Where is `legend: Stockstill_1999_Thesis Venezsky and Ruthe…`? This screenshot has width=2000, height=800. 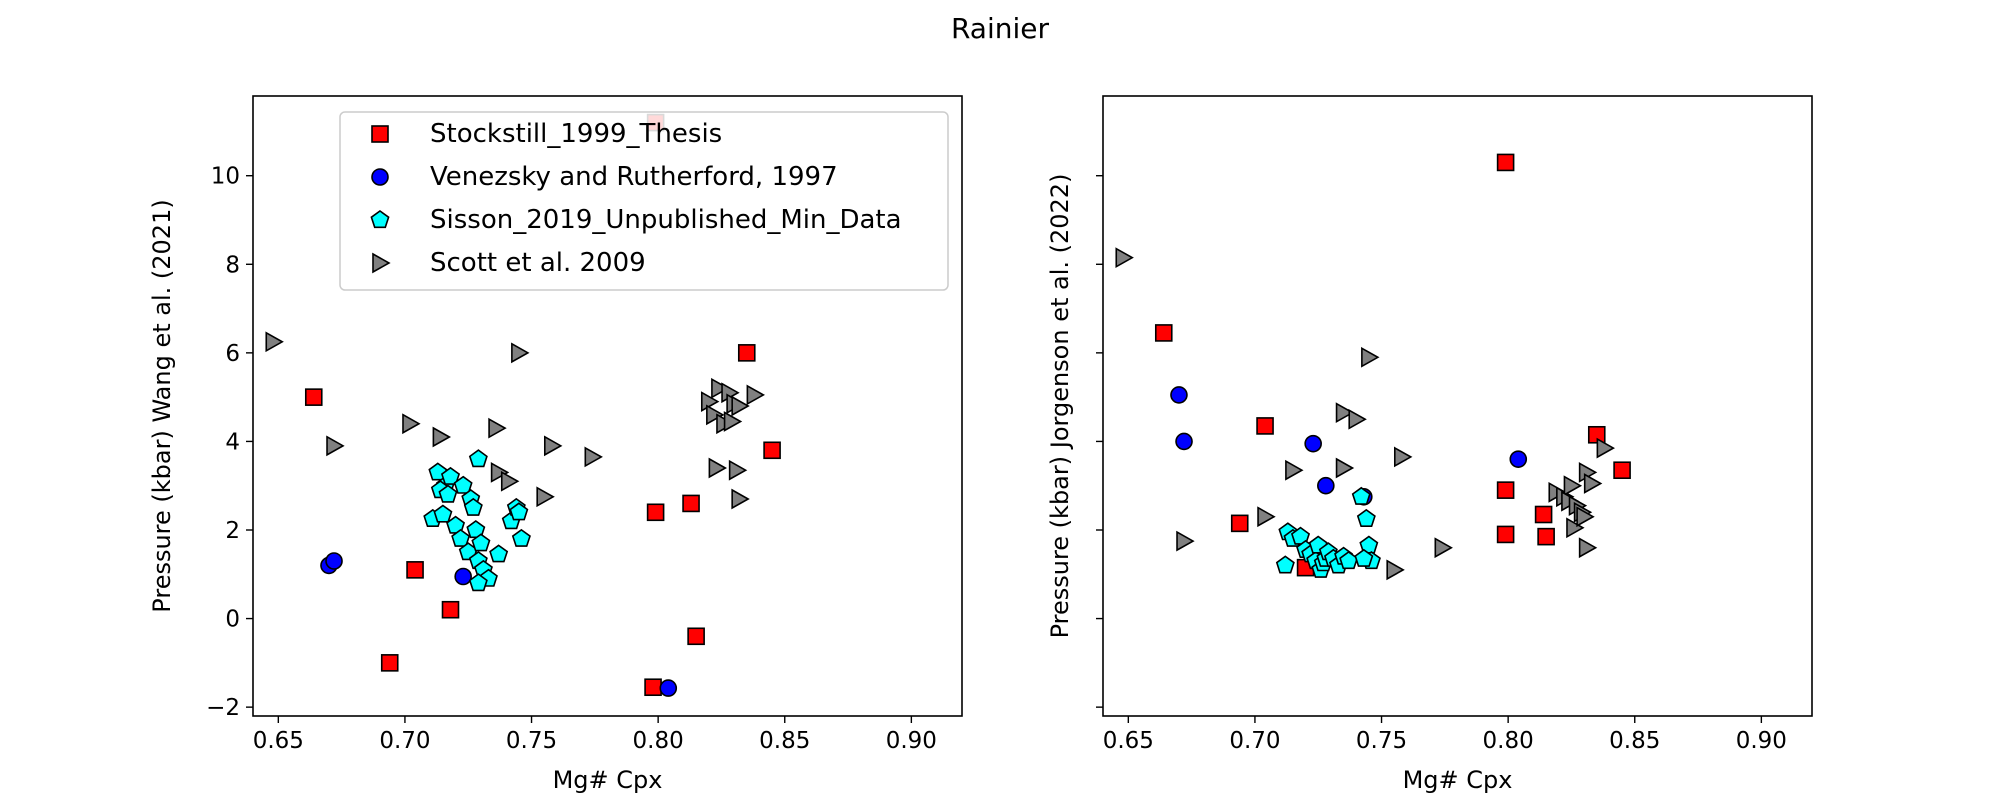
legend: Stockstill_1999_Thesis Venezsky and Ruthe… is located at coordinates (644, 201).